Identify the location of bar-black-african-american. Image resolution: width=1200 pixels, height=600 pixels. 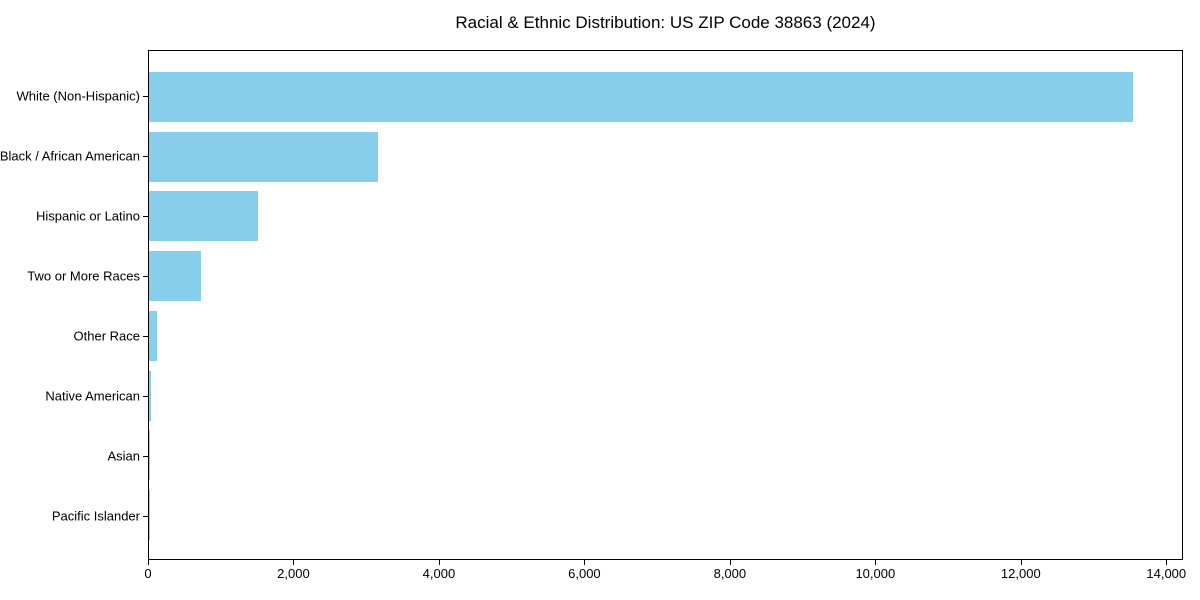
(263, 156).